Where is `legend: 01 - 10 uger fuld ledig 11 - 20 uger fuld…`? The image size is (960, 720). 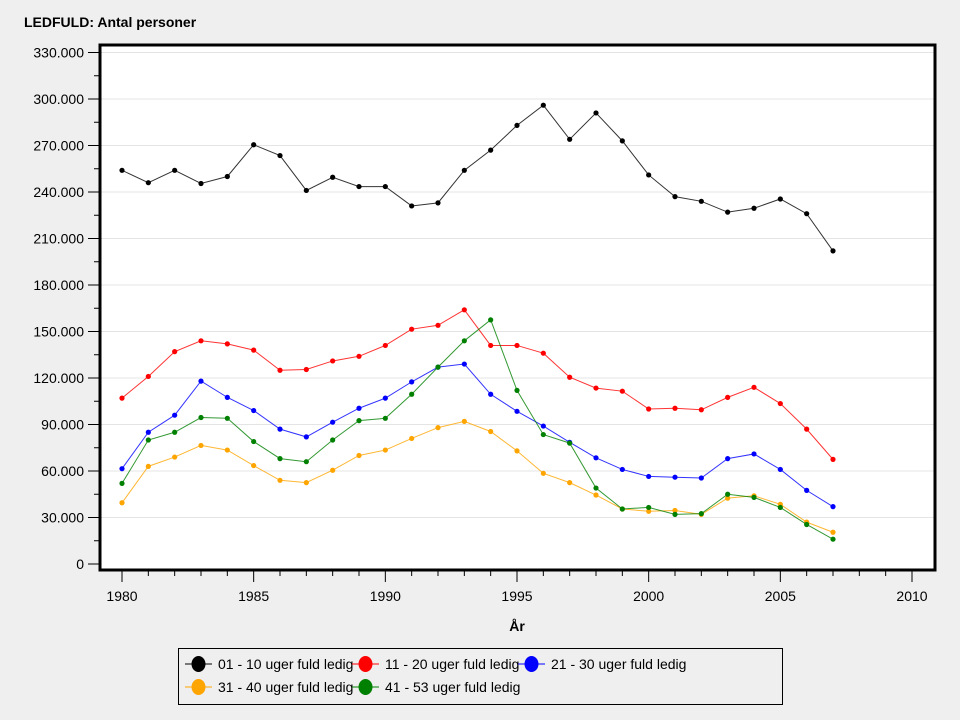 legend: 01 - 10 uger fuld ledig 11 - 20 uger fuld… is located at coordinates (480, 676).